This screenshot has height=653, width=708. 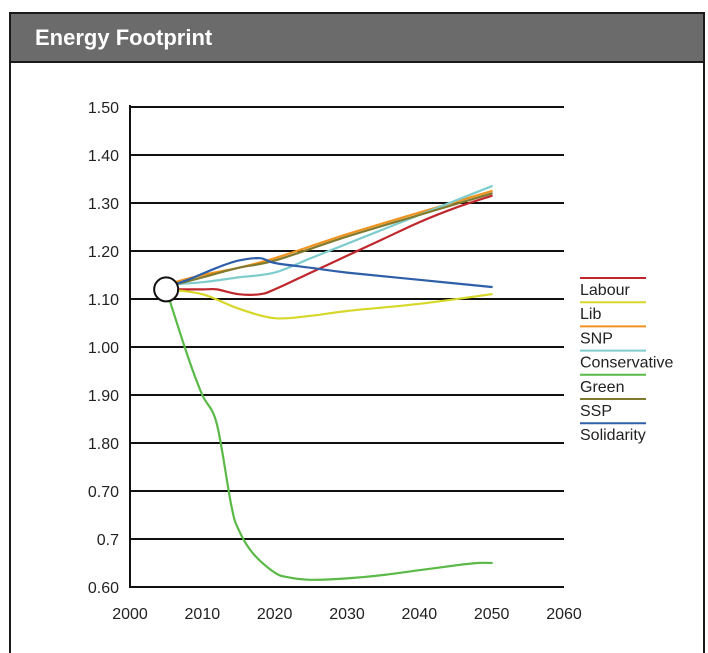 I want to click on y-tick-label: 1.00, so click(x=103, y=348).